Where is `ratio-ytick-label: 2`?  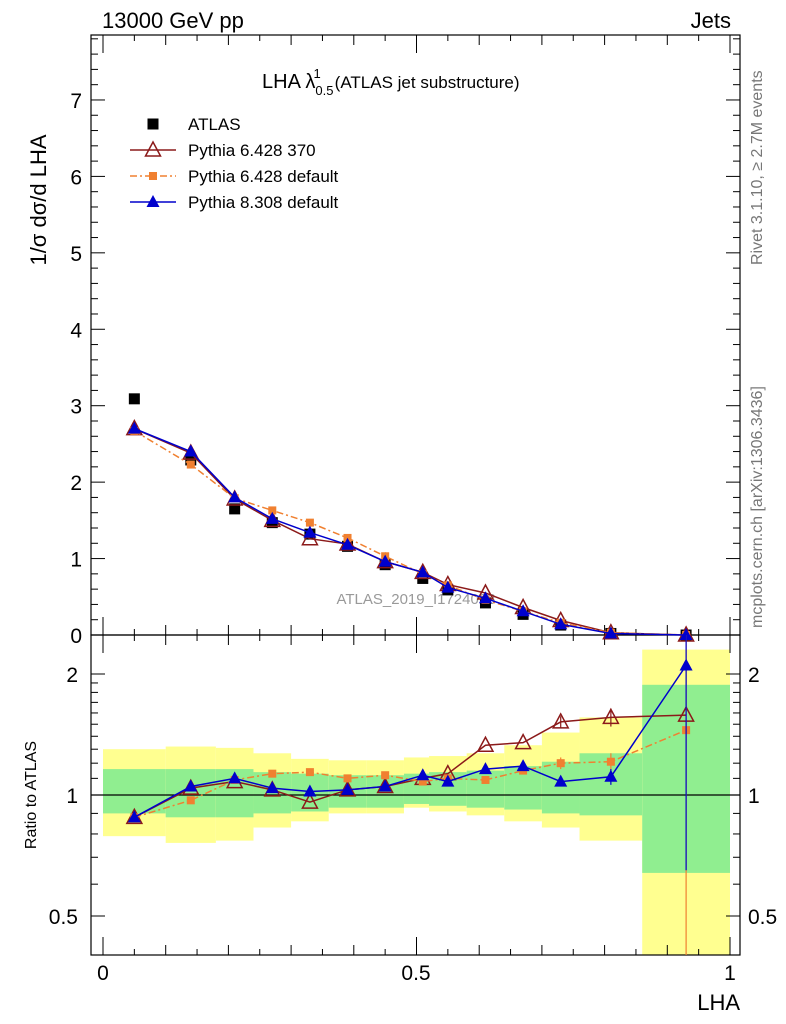
ratio-ytick-label: 2 is located at coordinates (72, 675).